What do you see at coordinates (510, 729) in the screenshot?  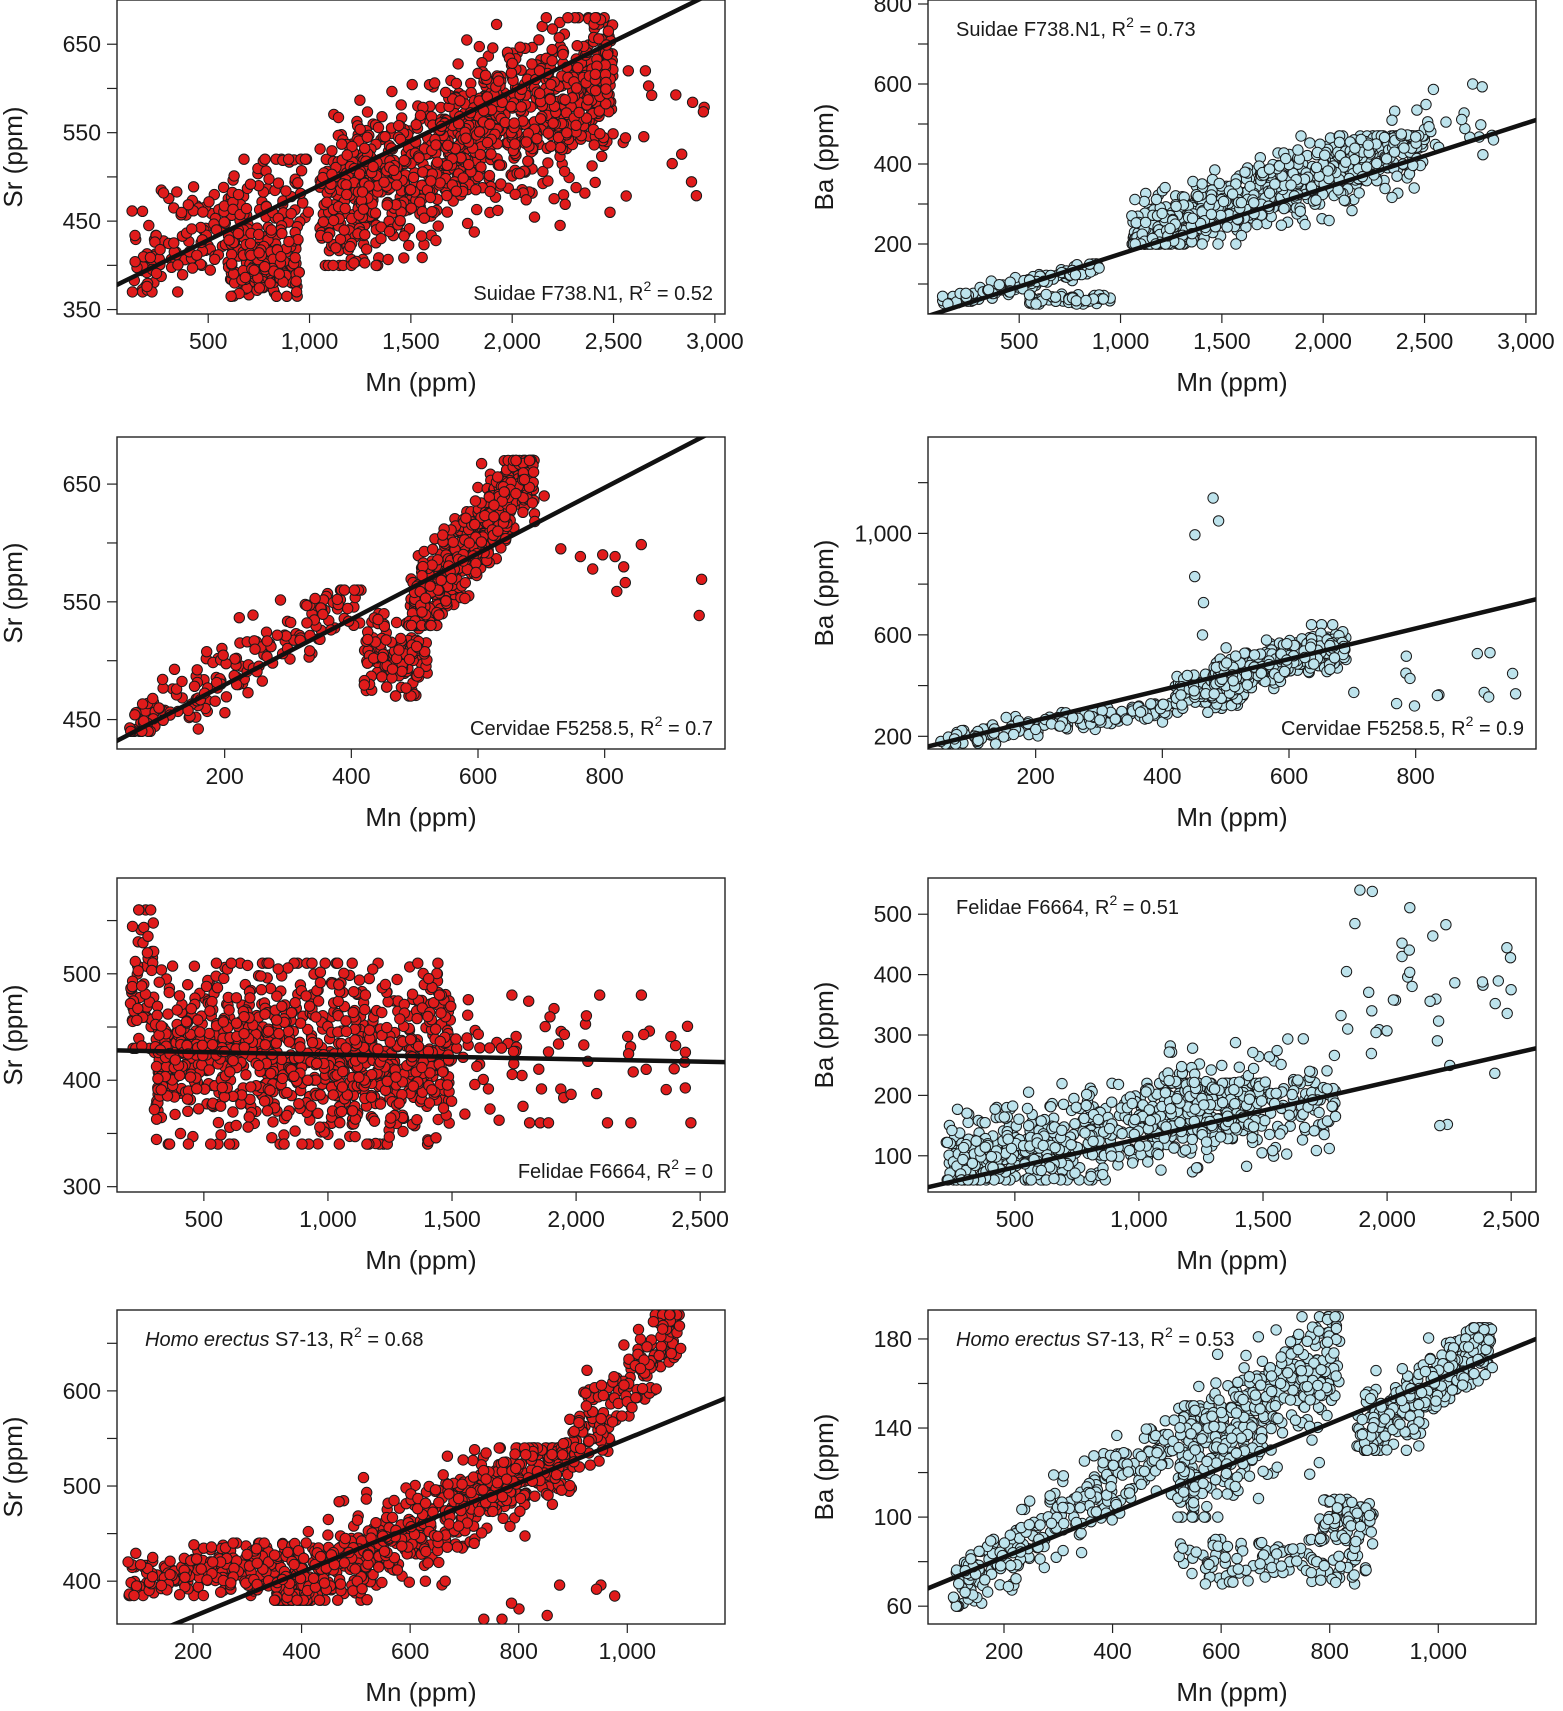 I see `taxon-name: Cervidae` at bounding box center [510, 729].